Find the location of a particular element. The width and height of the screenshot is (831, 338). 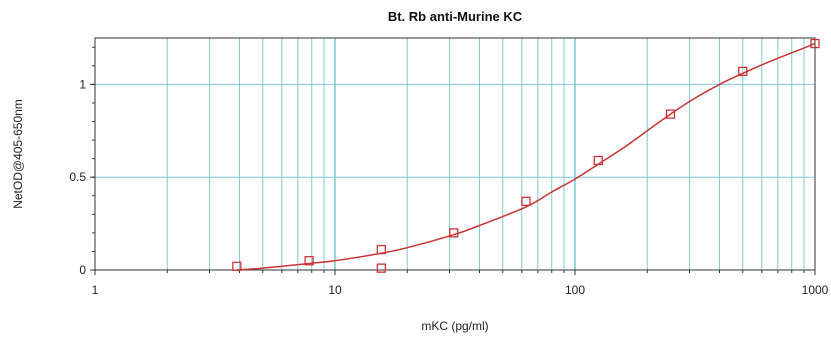

y-axis-label: NetOD@405-650nm is located at coordinates (18, 154).